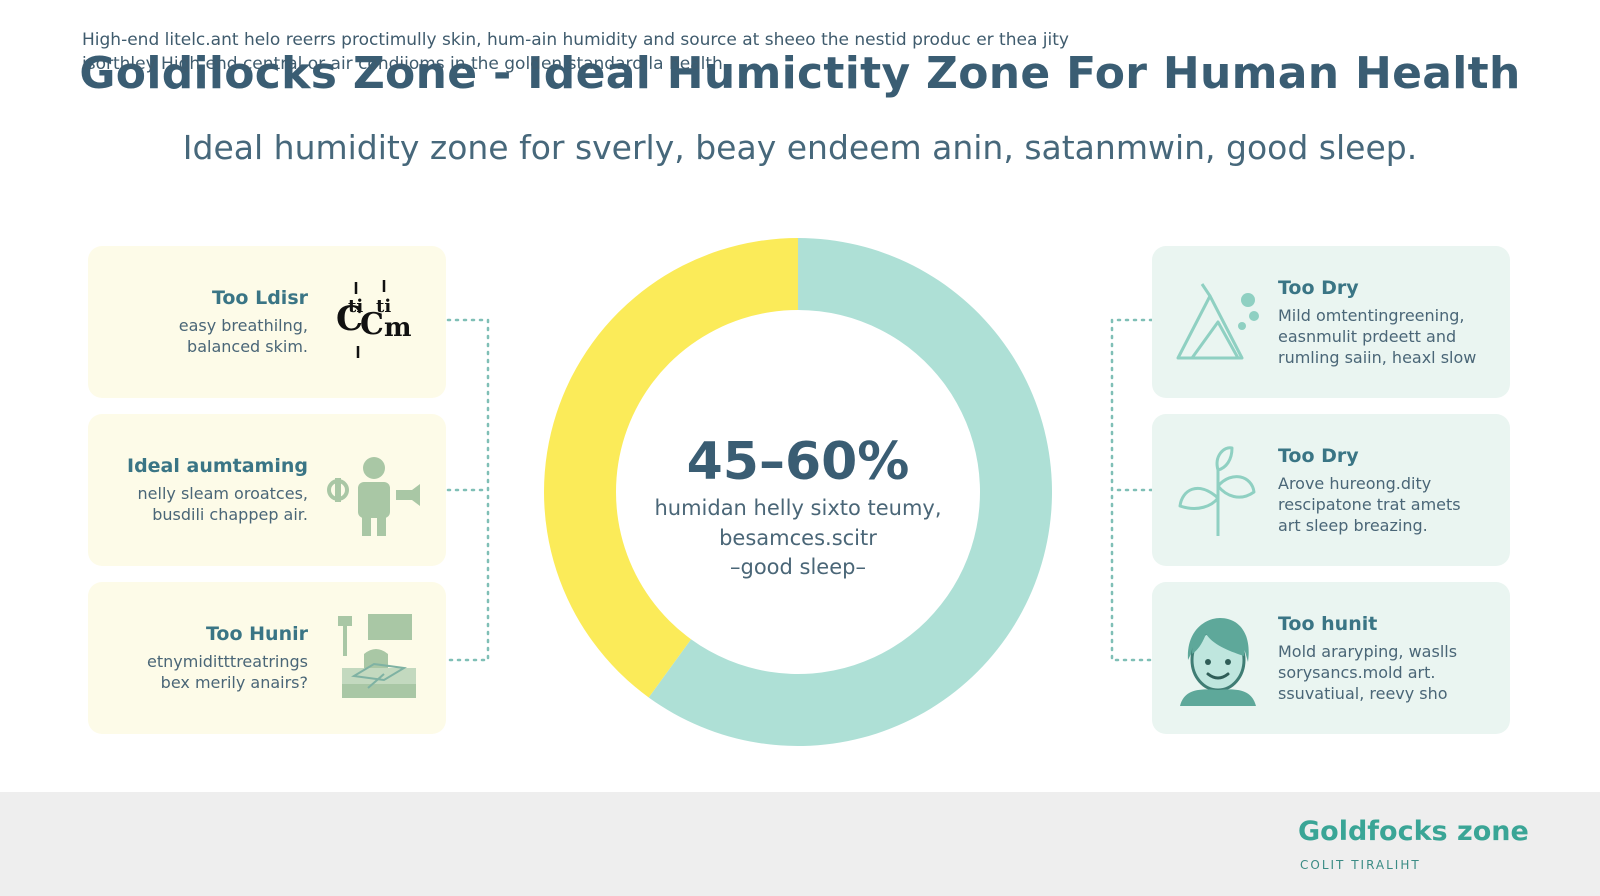 The width and height of the screenshot is (1600, 896). I want to click on card-title: Too Ldisr, so click(259, 298).